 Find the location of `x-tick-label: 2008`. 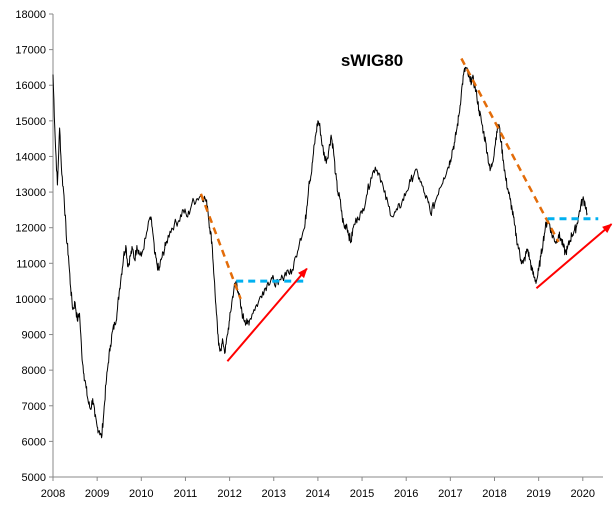

x-tick-label: 2008 is located at coordinates (53, 494).